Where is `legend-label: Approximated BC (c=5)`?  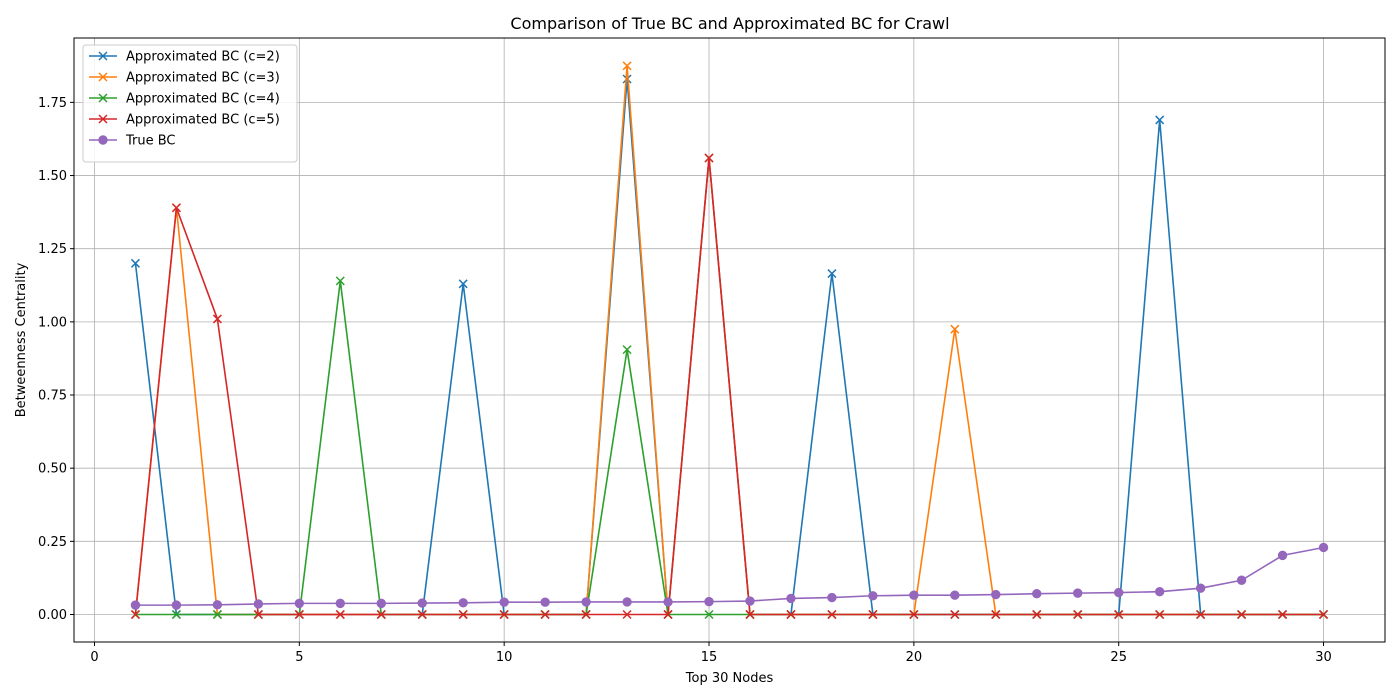 legend-label: Approximated BC (c=5) is located at coordinates (203, 120).